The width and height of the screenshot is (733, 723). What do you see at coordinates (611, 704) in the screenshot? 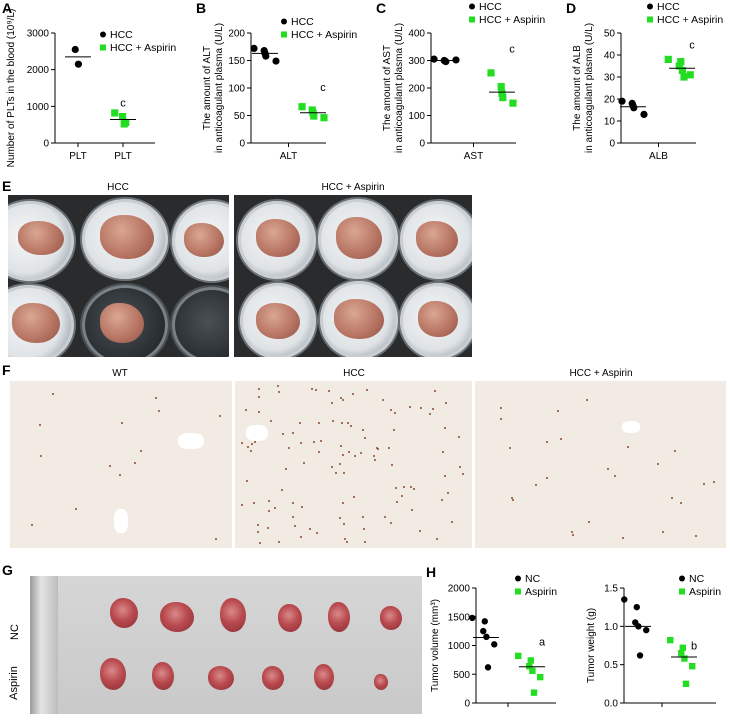
I see `y-tick-label: 0.0` at bounding box center [611, 704].